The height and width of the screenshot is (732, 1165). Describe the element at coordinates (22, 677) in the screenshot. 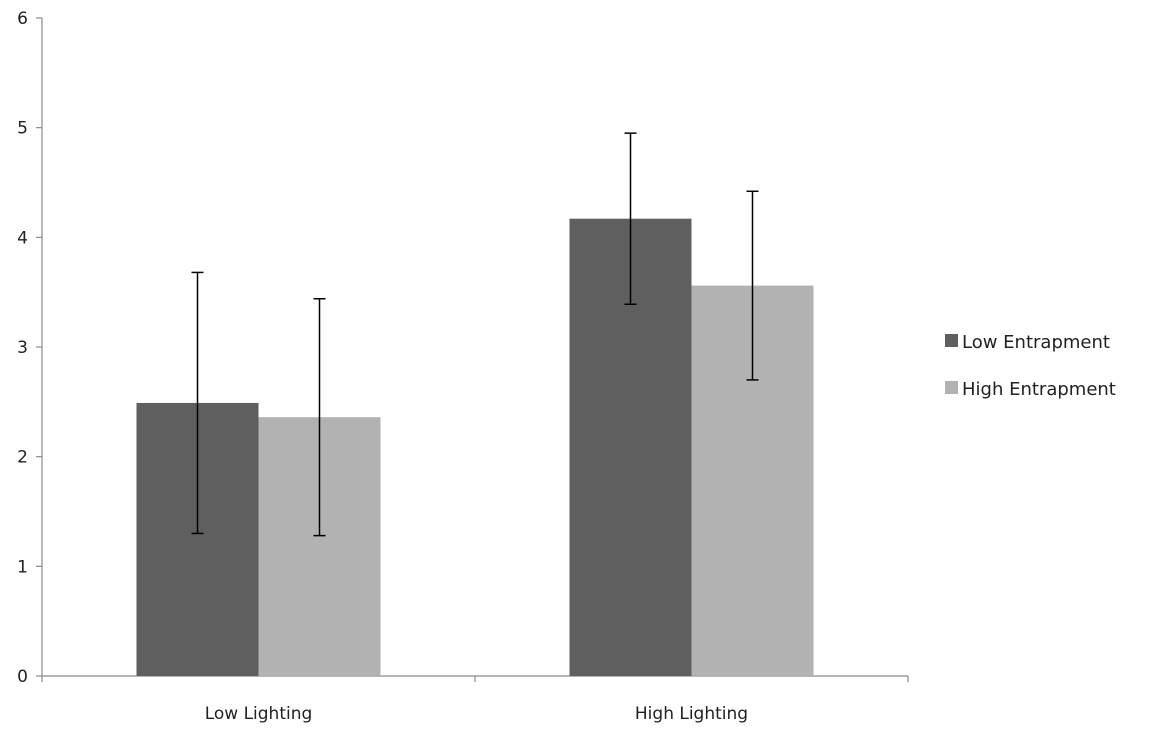

I see `y-tick-label: 0` at that location.